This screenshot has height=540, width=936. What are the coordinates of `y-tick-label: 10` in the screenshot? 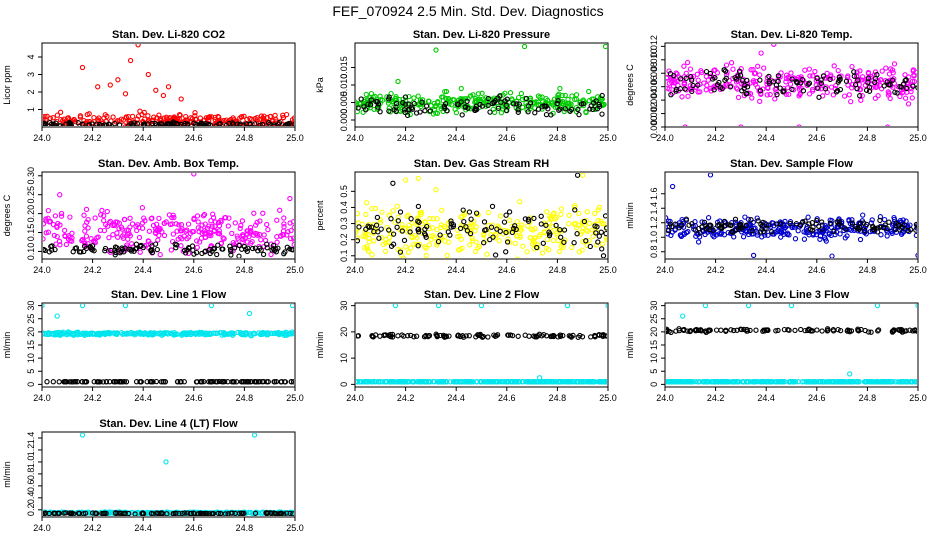 It's located at (344, 358).